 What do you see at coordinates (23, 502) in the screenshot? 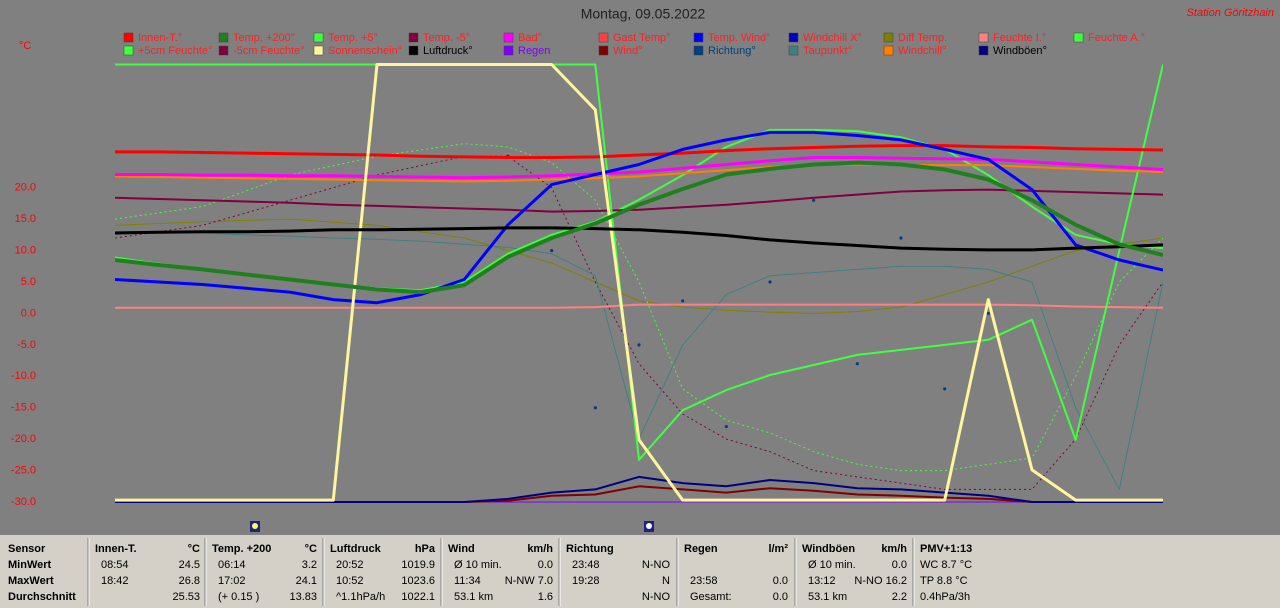
I see `y-tick-label: -30.0` at bounding box center [23, 502].